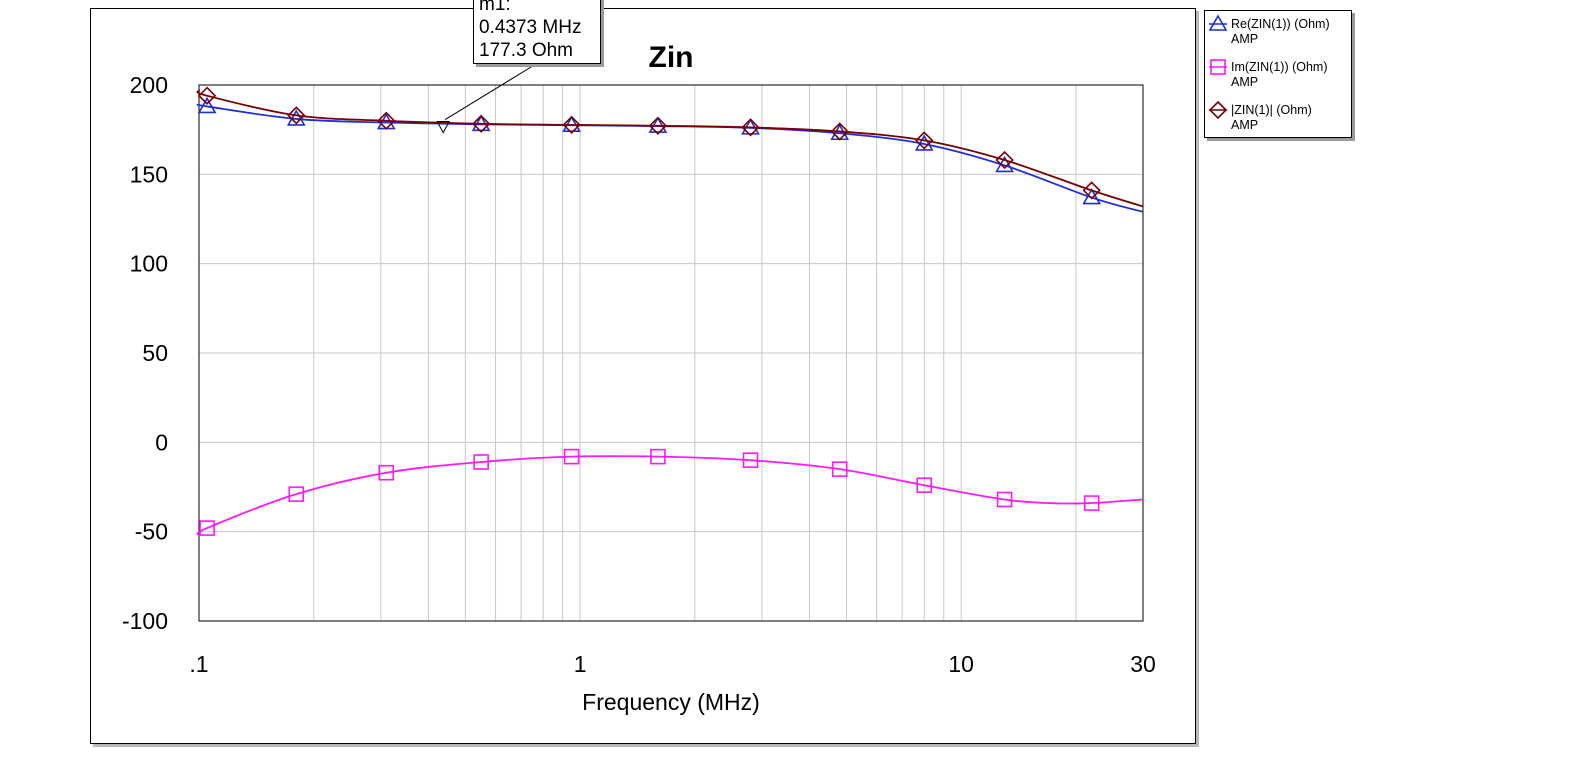 The height and width of the screenshot is (771, 1594). I want to click on y-tick-label: 100, so click(149, 264).